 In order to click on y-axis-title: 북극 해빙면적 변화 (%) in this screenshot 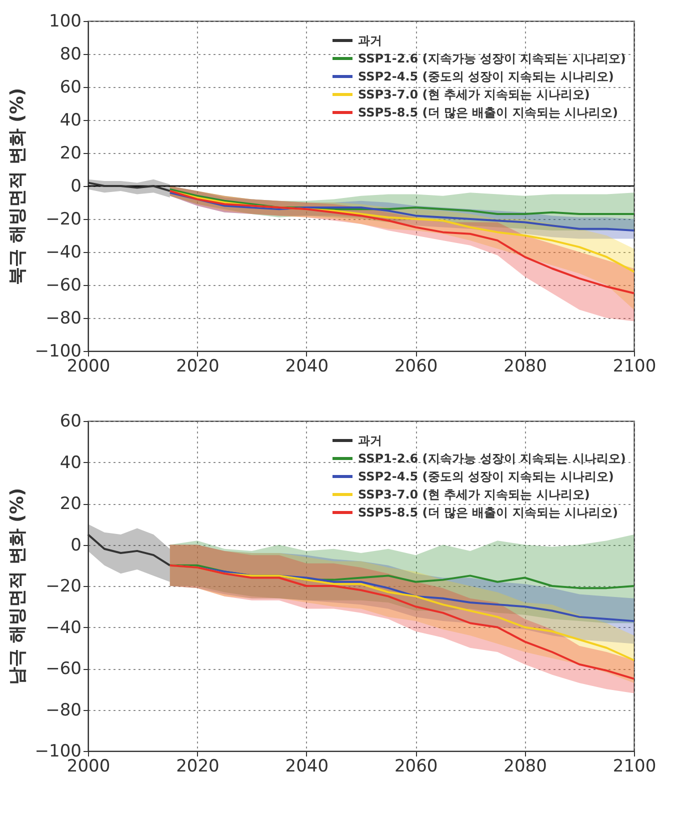, I will do `click(17, 187)`.